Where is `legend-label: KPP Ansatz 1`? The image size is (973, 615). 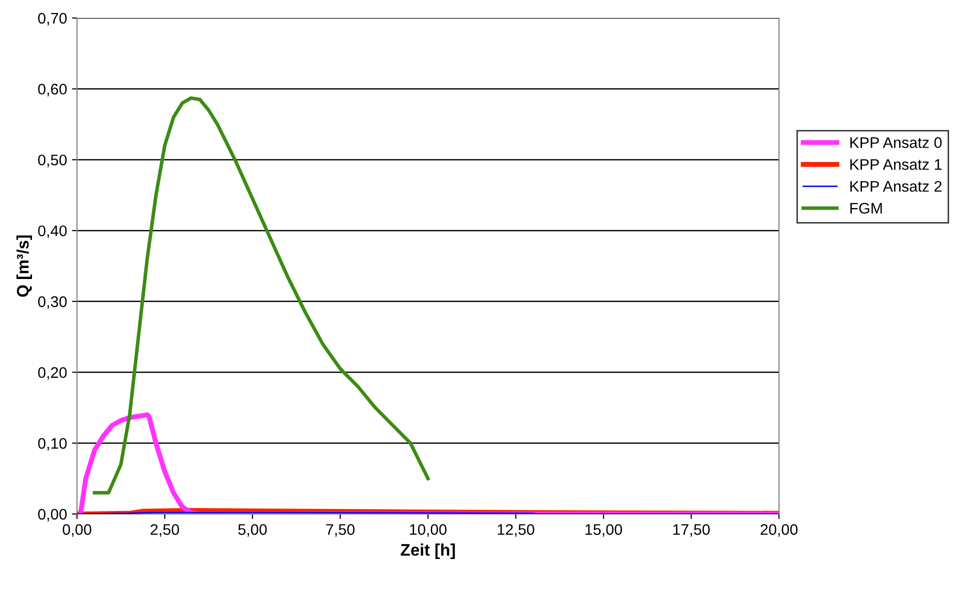 legend-label: KPP Ansatz 1 is located at coordinates (896, 164).